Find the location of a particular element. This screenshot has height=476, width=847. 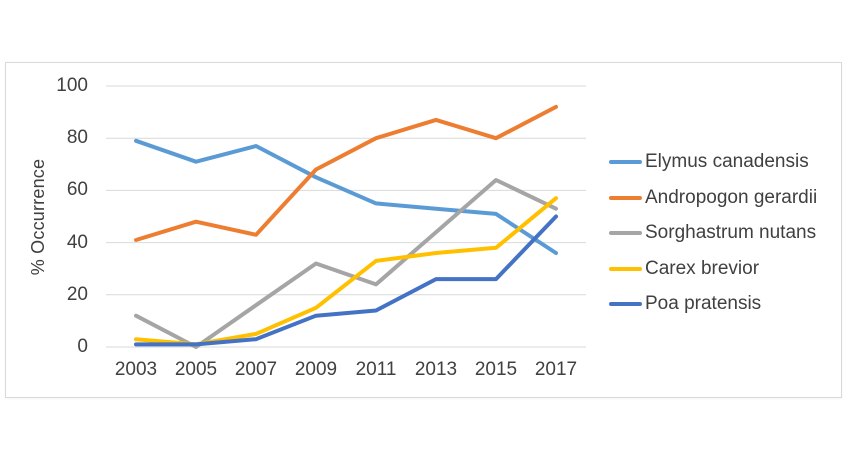

legend-item: Andropogon gerardii is located at coordinates (713, 198).